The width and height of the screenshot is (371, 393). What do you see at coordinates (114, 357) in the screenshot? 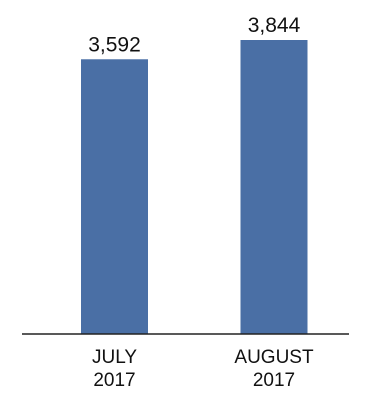
I see `x-tick-label-1-line-1: JULY` at bounding box center [114, 357].